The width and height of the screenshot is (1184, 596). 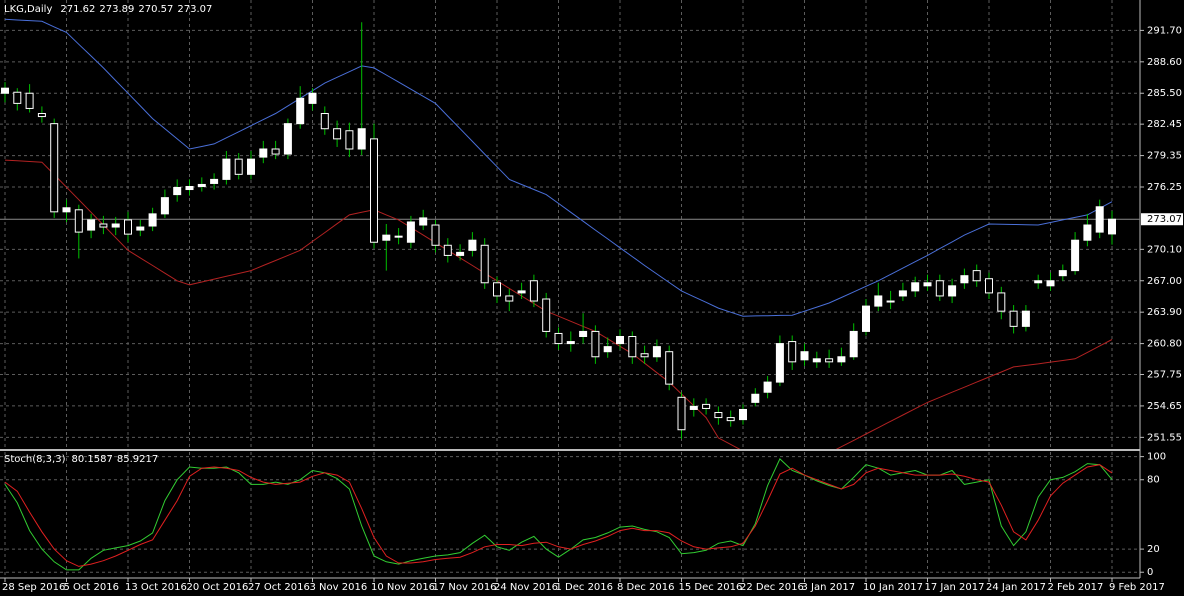 What do you see at coordinates (1164, 375) in the screenshot?
I see `y-tick-label: 257.75` at bounding box center [1164, 375].